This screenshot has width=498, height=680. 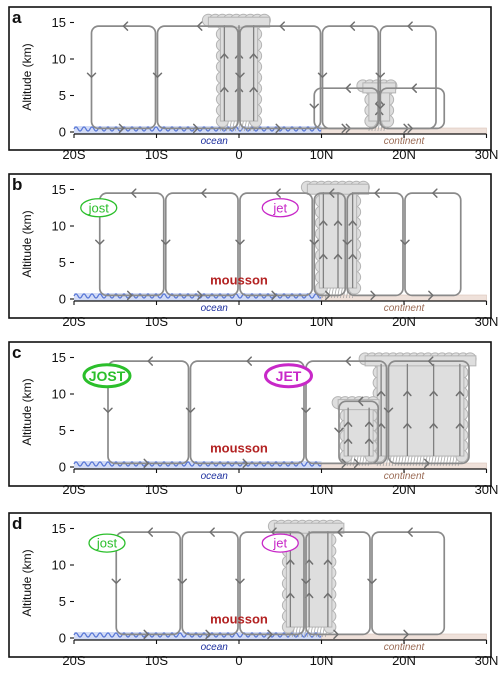 I want to click on mousson-label: mousson, so click(x=239, y=447).